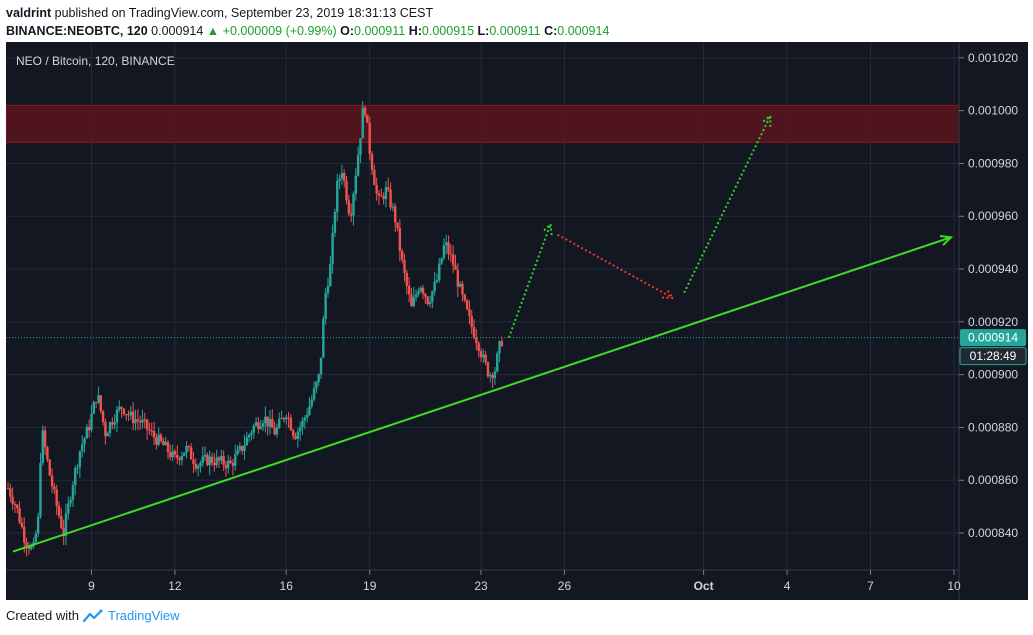 The width and height of the screenshot is (1033, 635). Describe the element at coordinates (639, 226) in the screenshot. I see `projection-arrows` at that location.